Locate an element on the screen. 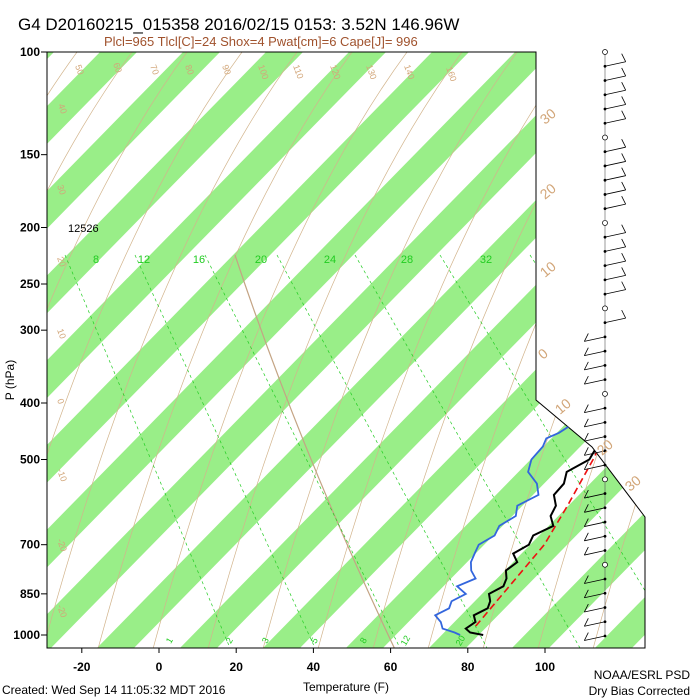  adiabat-label: 10 is located at coordinates (61, 333).